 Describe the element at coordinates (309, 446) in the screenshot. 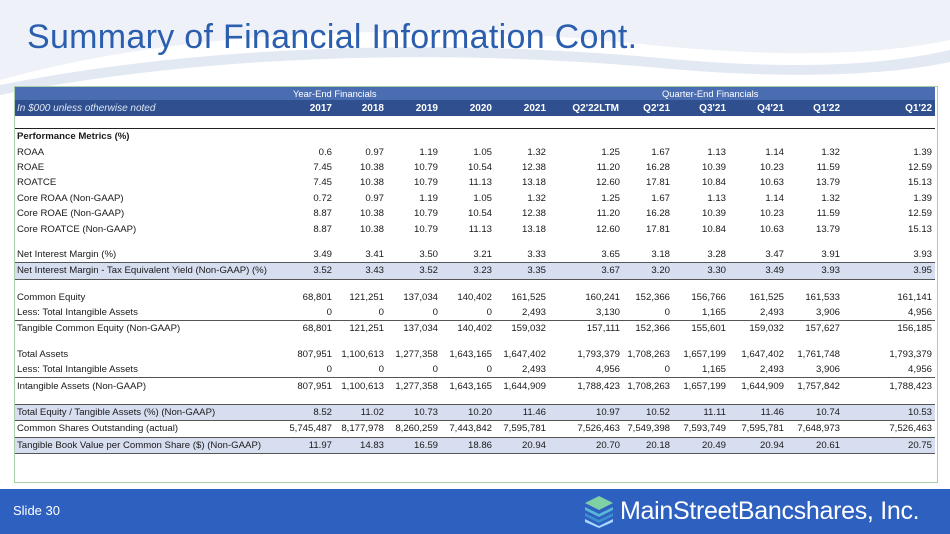

I see `table-cell: 11.97` at that location.